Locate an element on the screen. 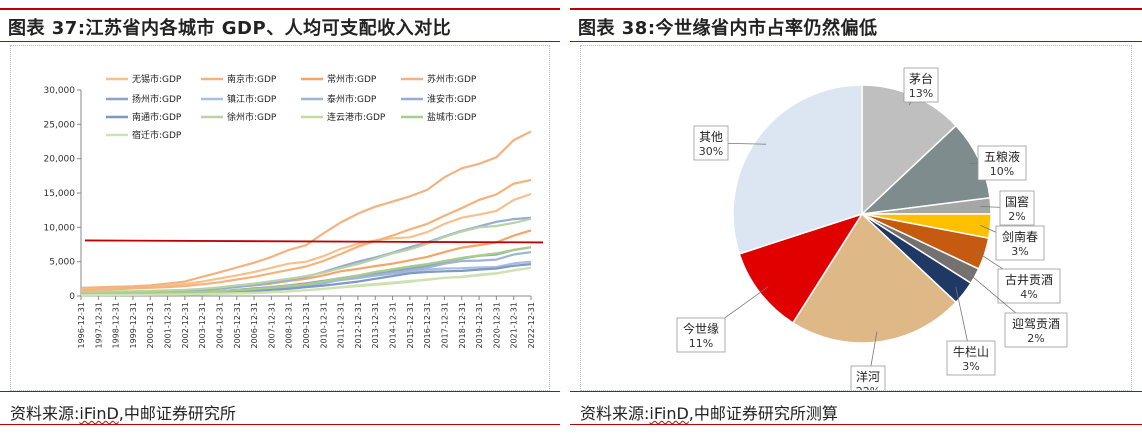 The height and width of the screenshot is (448, 1142). legend-label: 徐州市:GDP is located at coordinates (252, 117).